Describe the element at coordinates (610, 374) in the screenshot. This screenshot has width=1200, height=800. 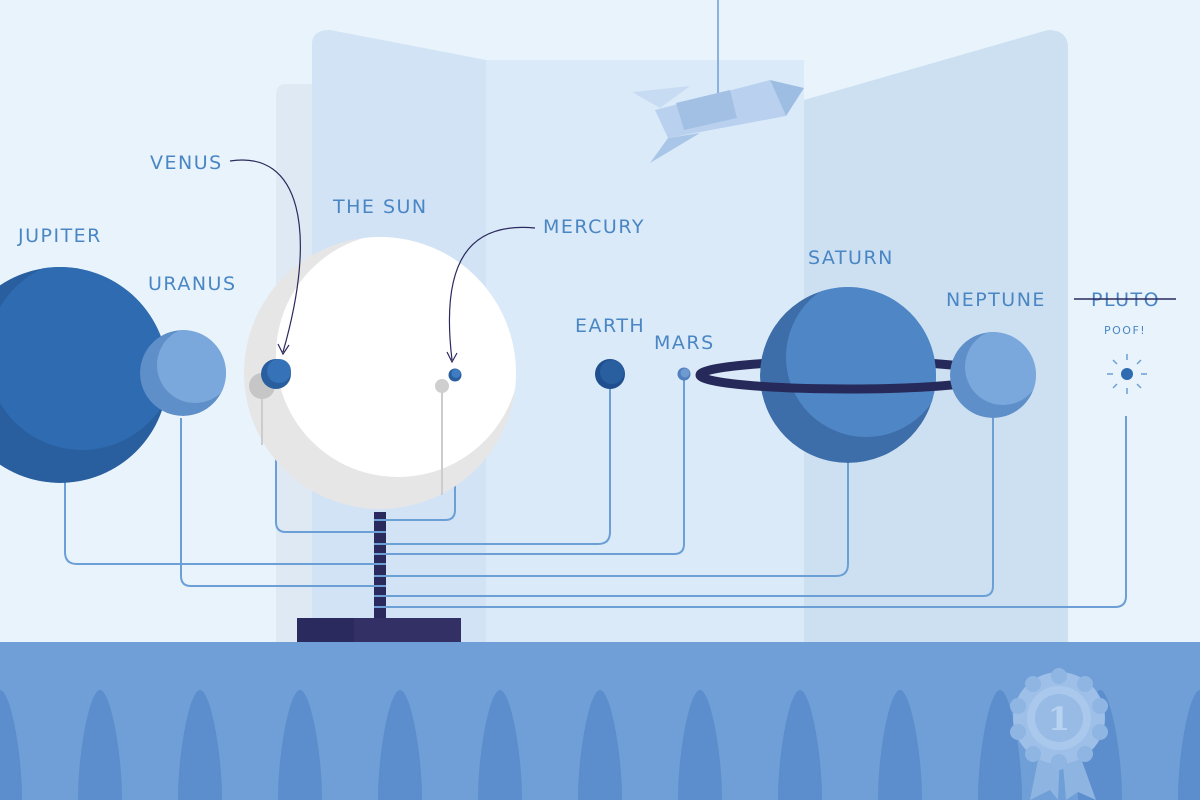
I see `earth-planet` at that location.